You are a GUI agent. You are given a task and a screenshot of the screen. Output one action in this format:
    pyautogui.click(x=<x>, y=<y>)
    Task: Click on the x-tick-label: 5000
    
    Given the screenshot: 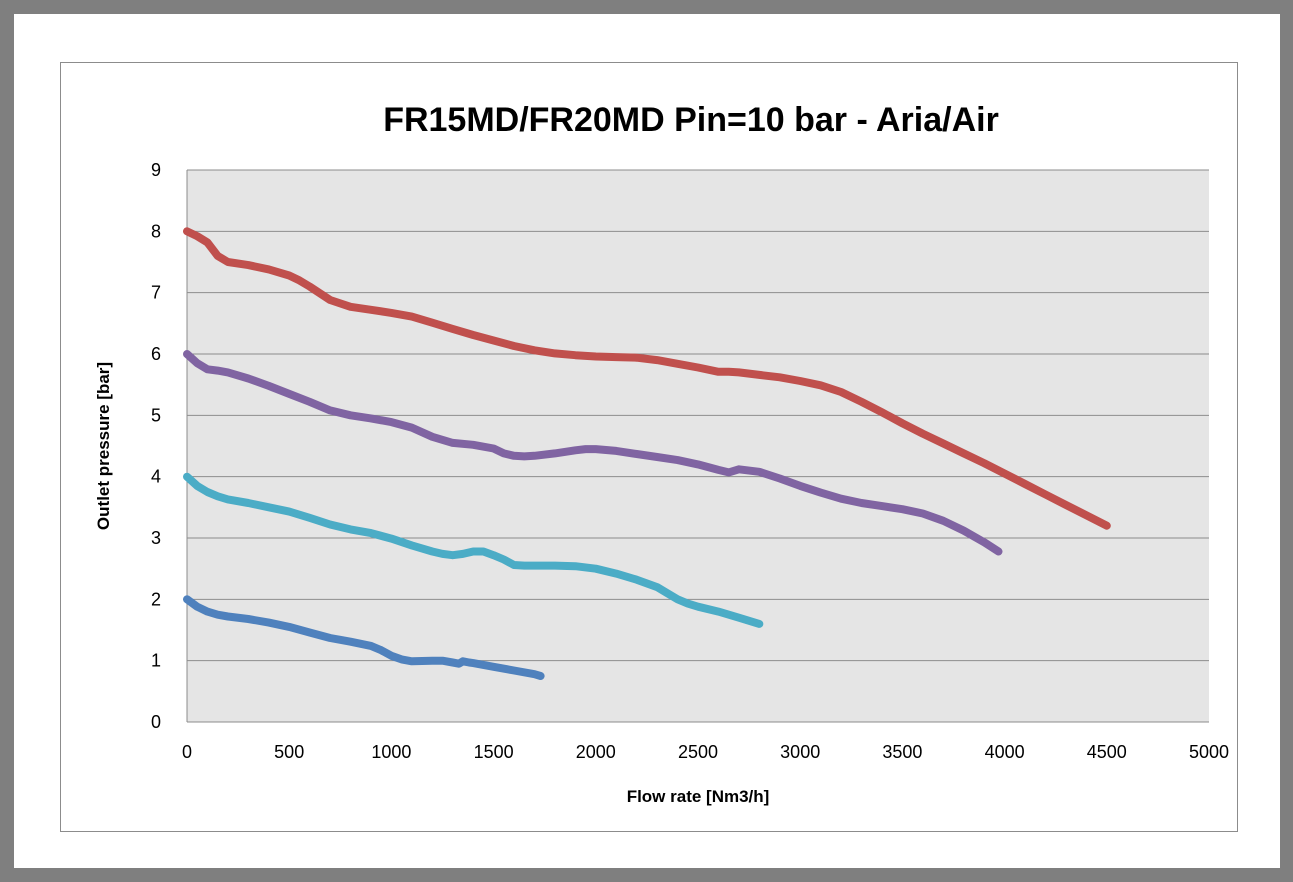 What is the action you would take?
    pyautogui.click(x=1209, y=752)
    